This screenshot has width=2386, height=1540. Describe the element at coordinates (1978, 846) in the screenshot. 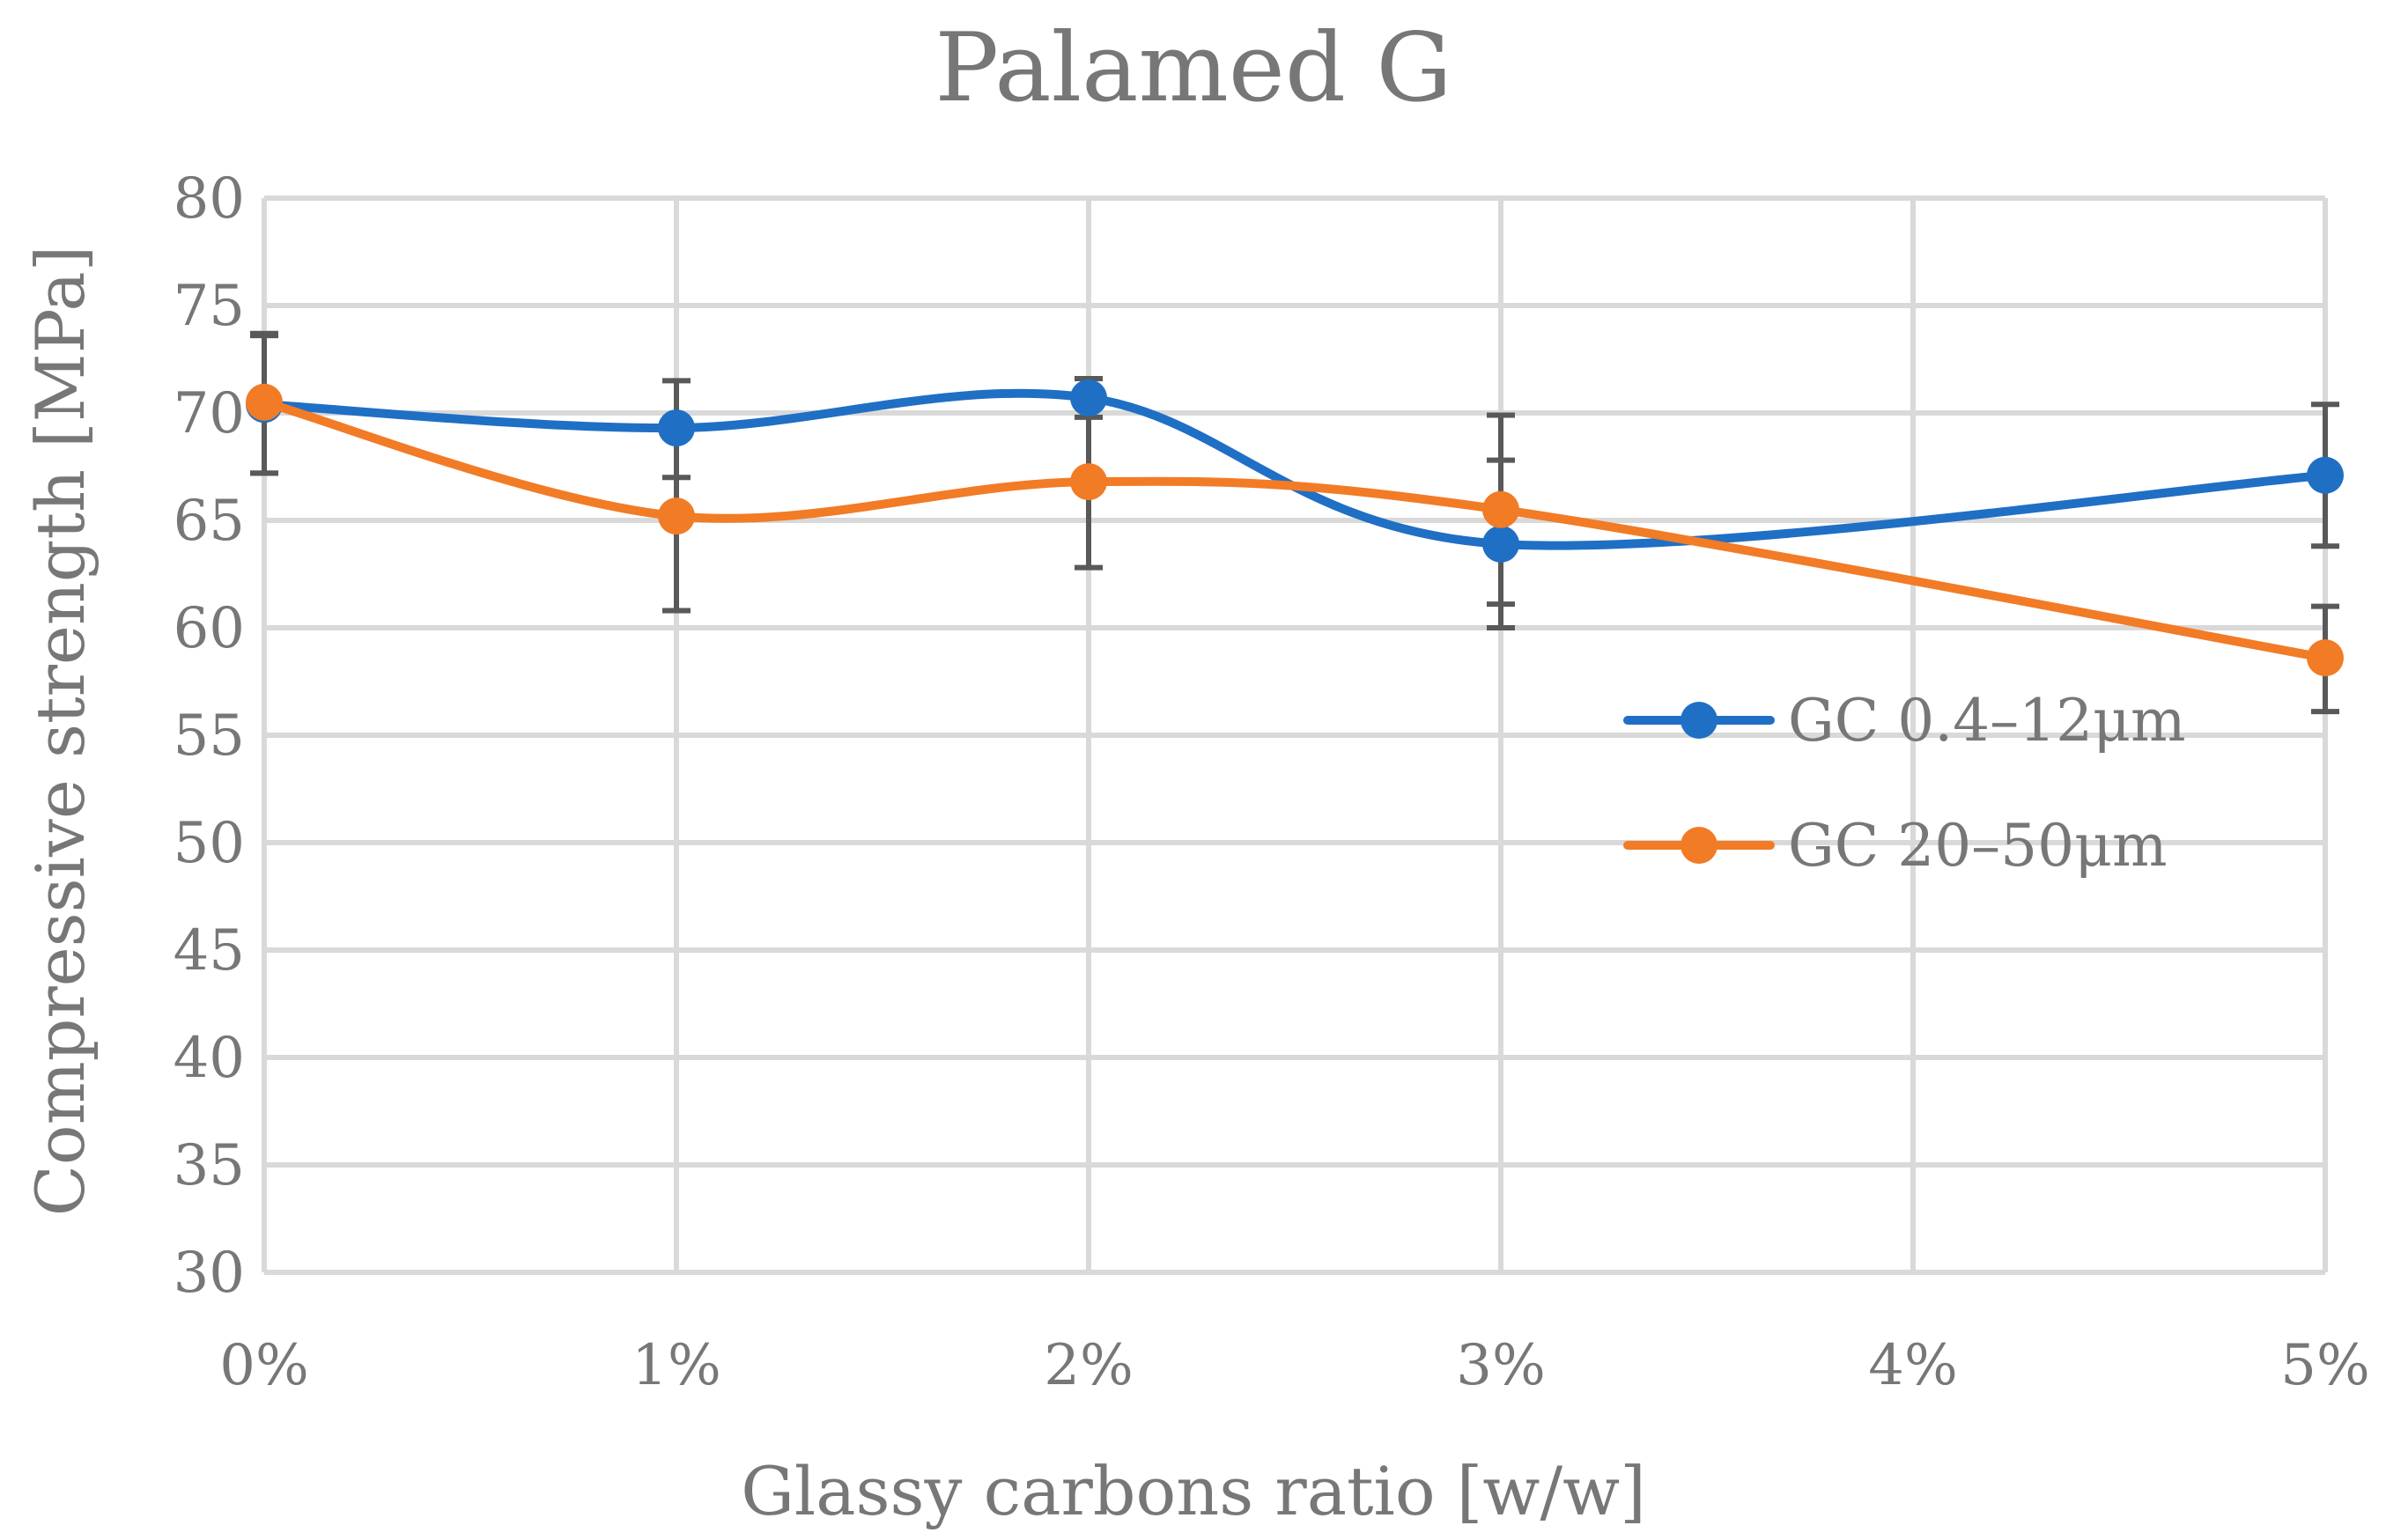

I see `legend-series-2-label: GC 20–50μm` at that location.